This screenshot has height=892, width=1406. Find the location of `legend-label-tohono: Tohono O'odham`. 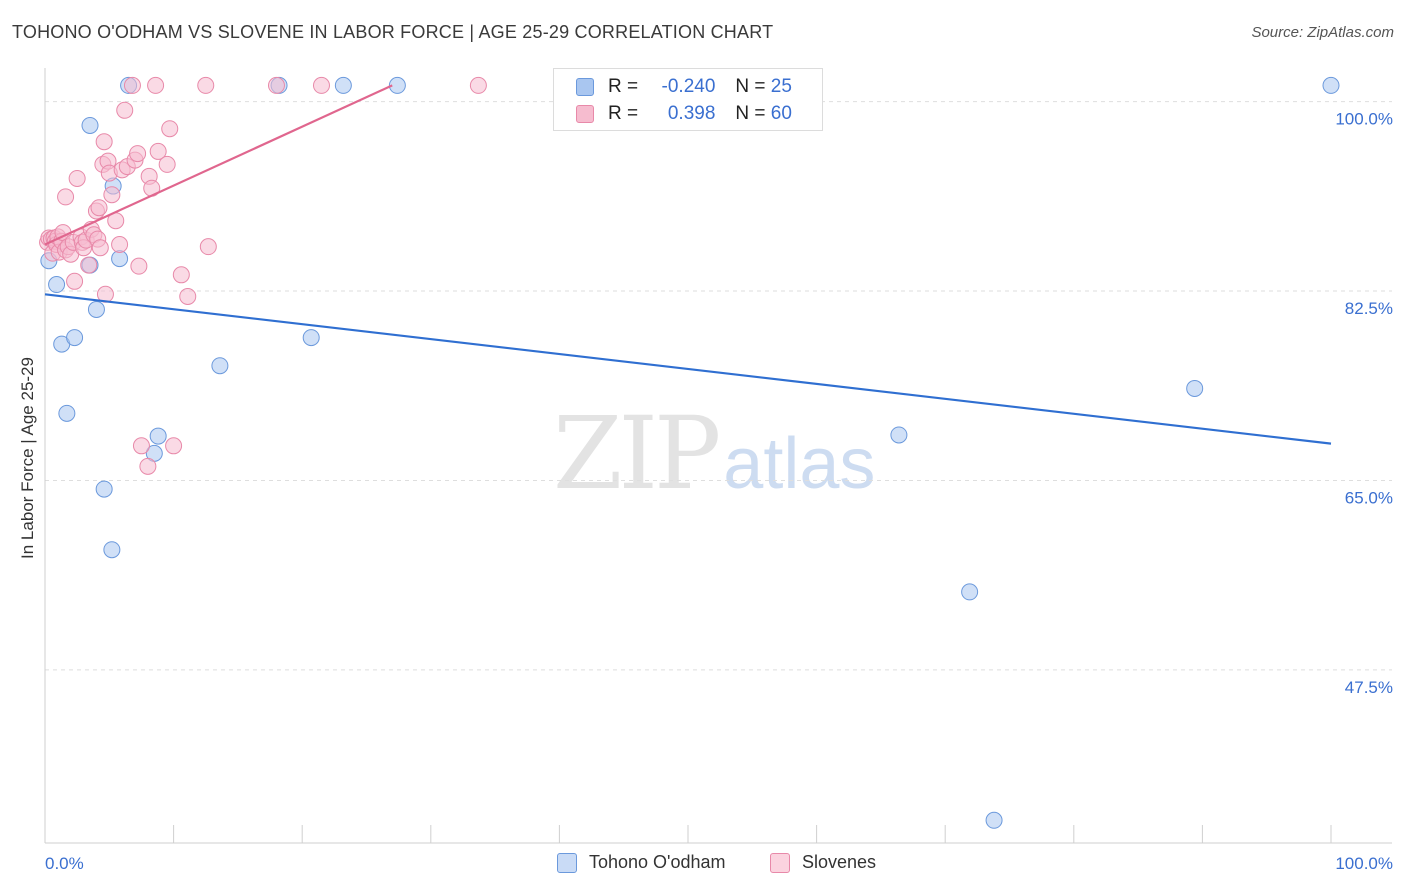

legend-label-tohono: Tohono O'odham is located at coordinates (657, 862).